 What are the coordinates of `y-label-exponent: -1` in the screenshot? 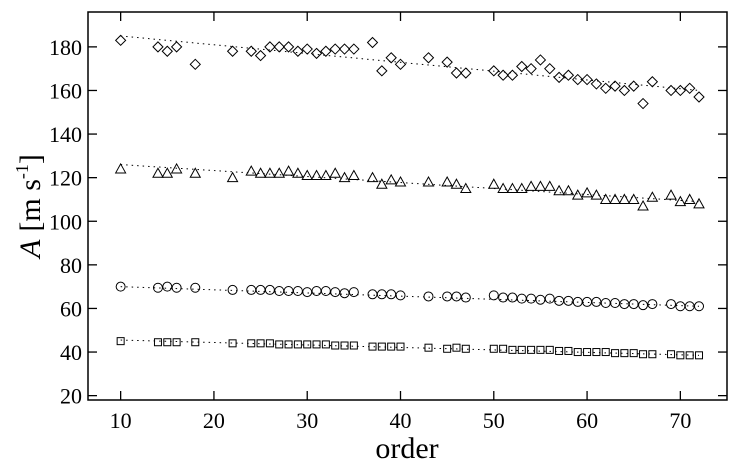 It's located at (22, 171).